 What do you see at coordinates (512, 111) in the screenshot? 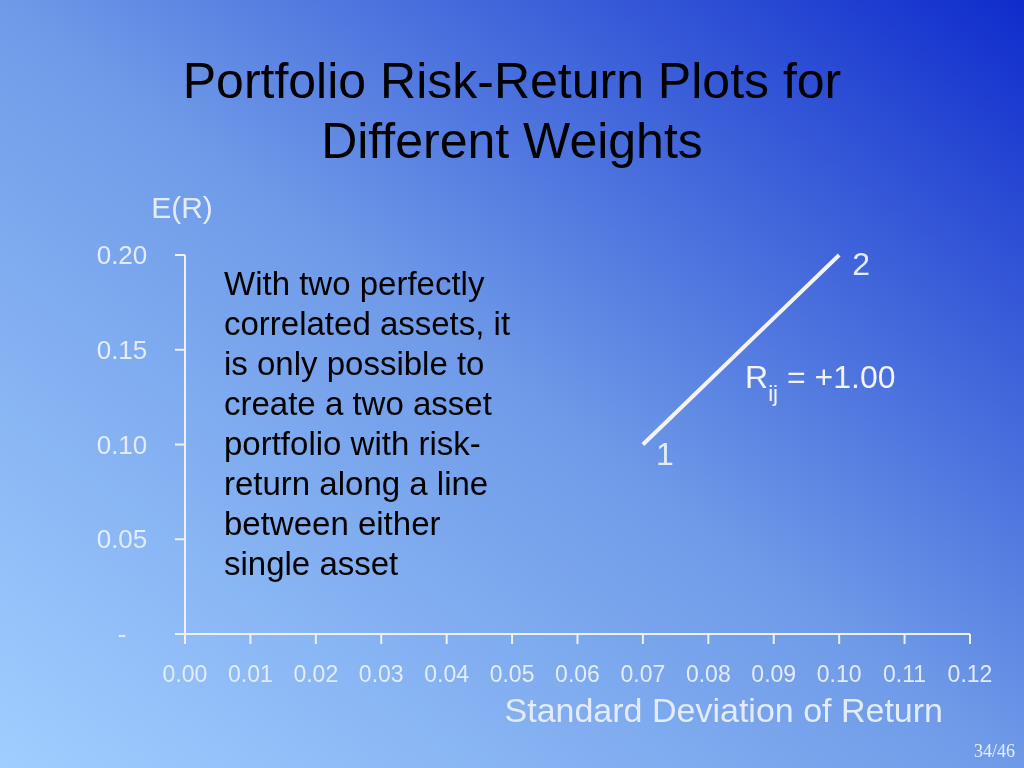
I see `chart-title: Portfolio Risk-Return Plots for Different Weights` at bounding box center [512, 111].